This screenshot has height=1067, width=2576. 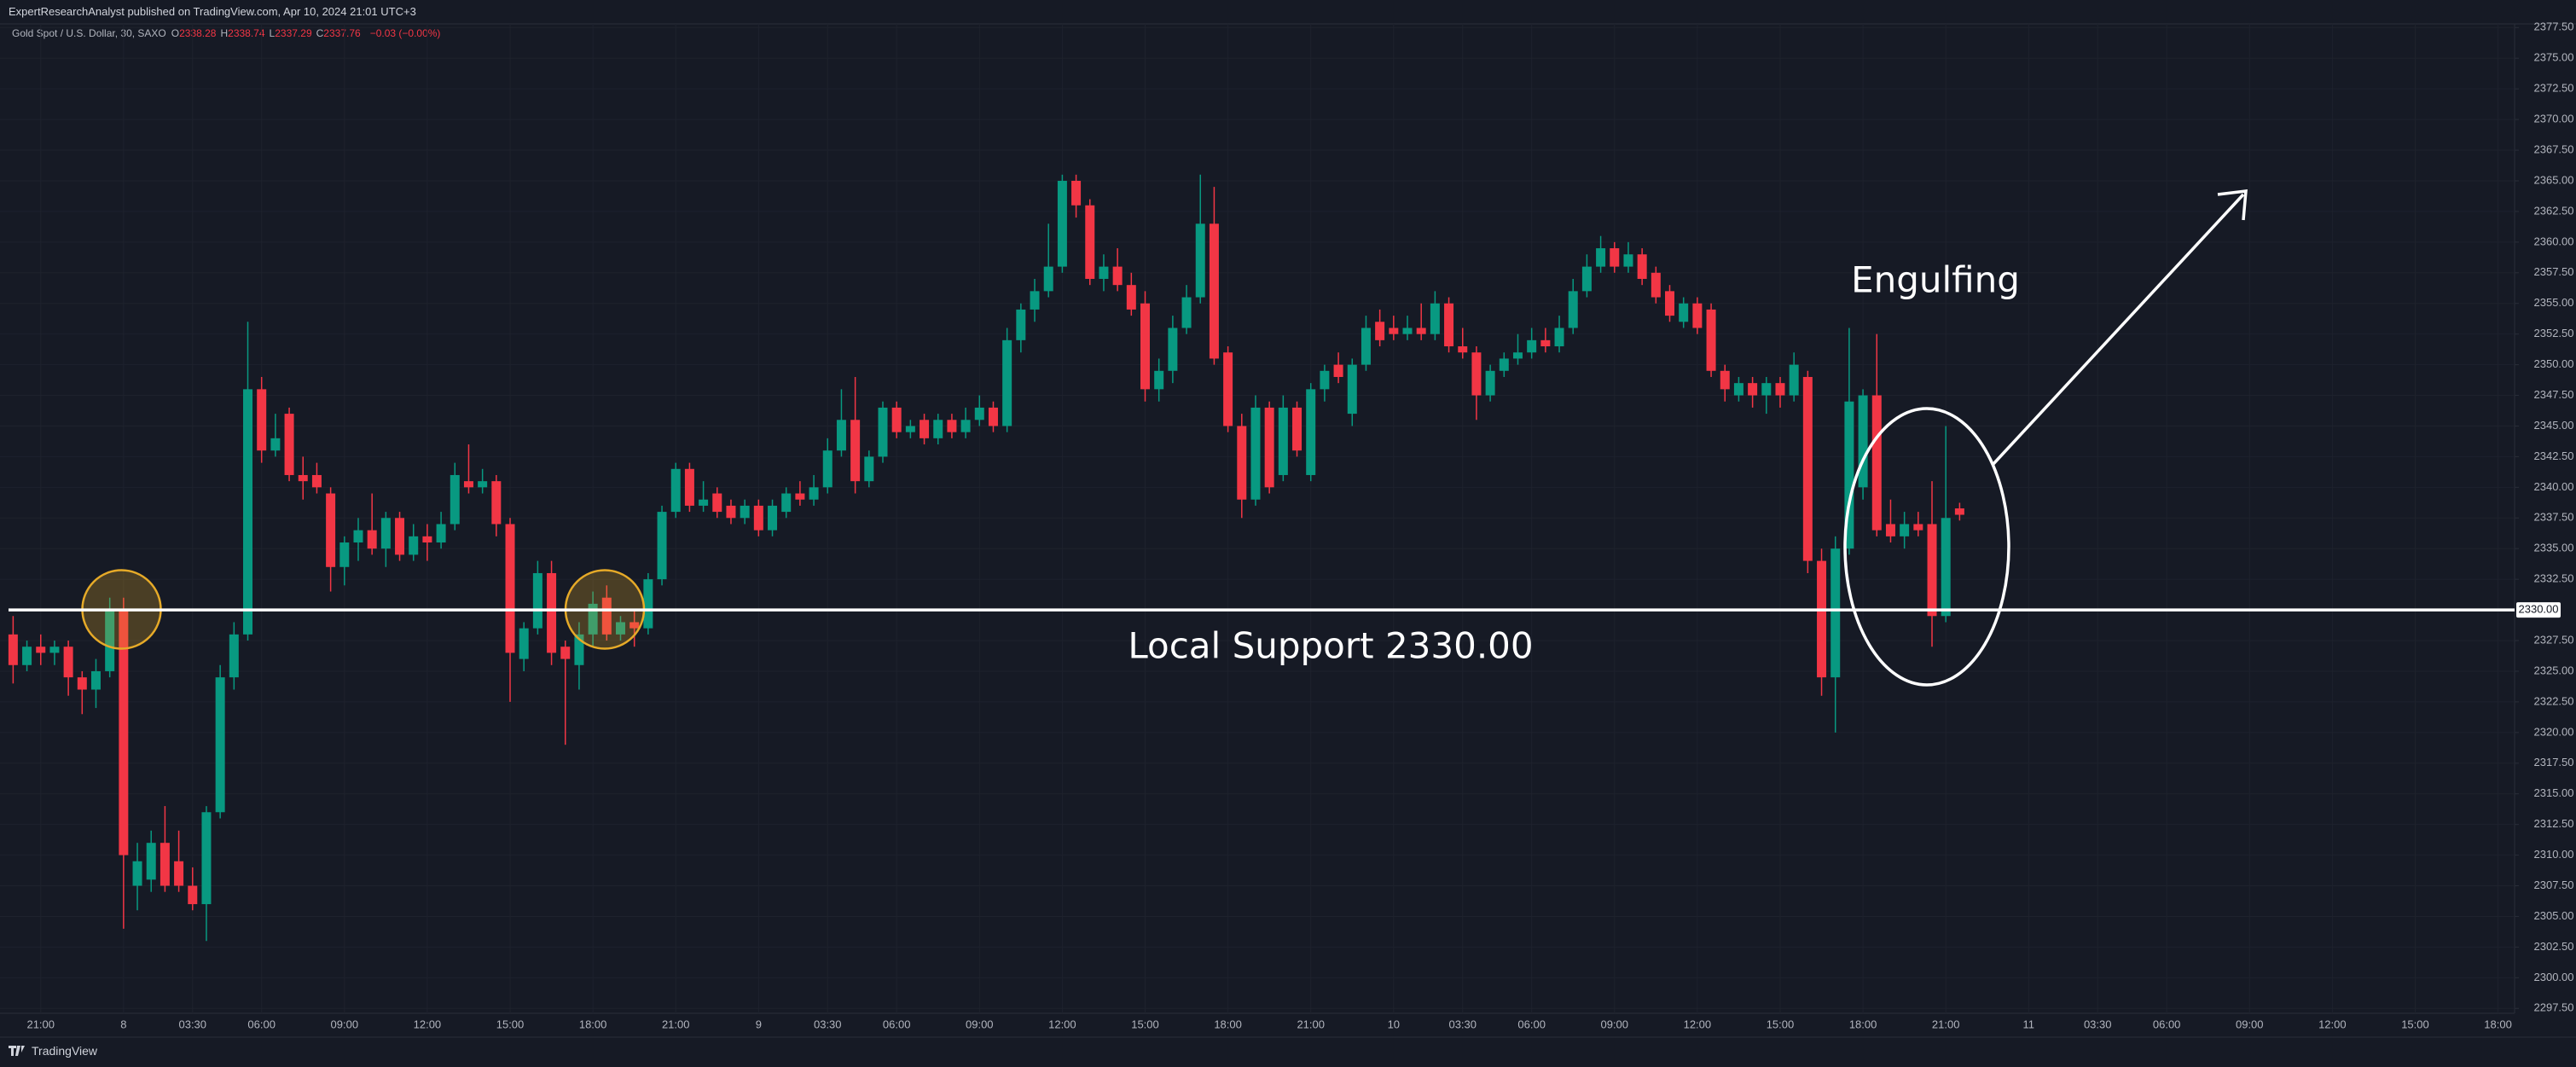 I want to click on ohlc-values: O2338.28 H2338.74 L2337.29 C2337.76, so click(x=268, y=33).